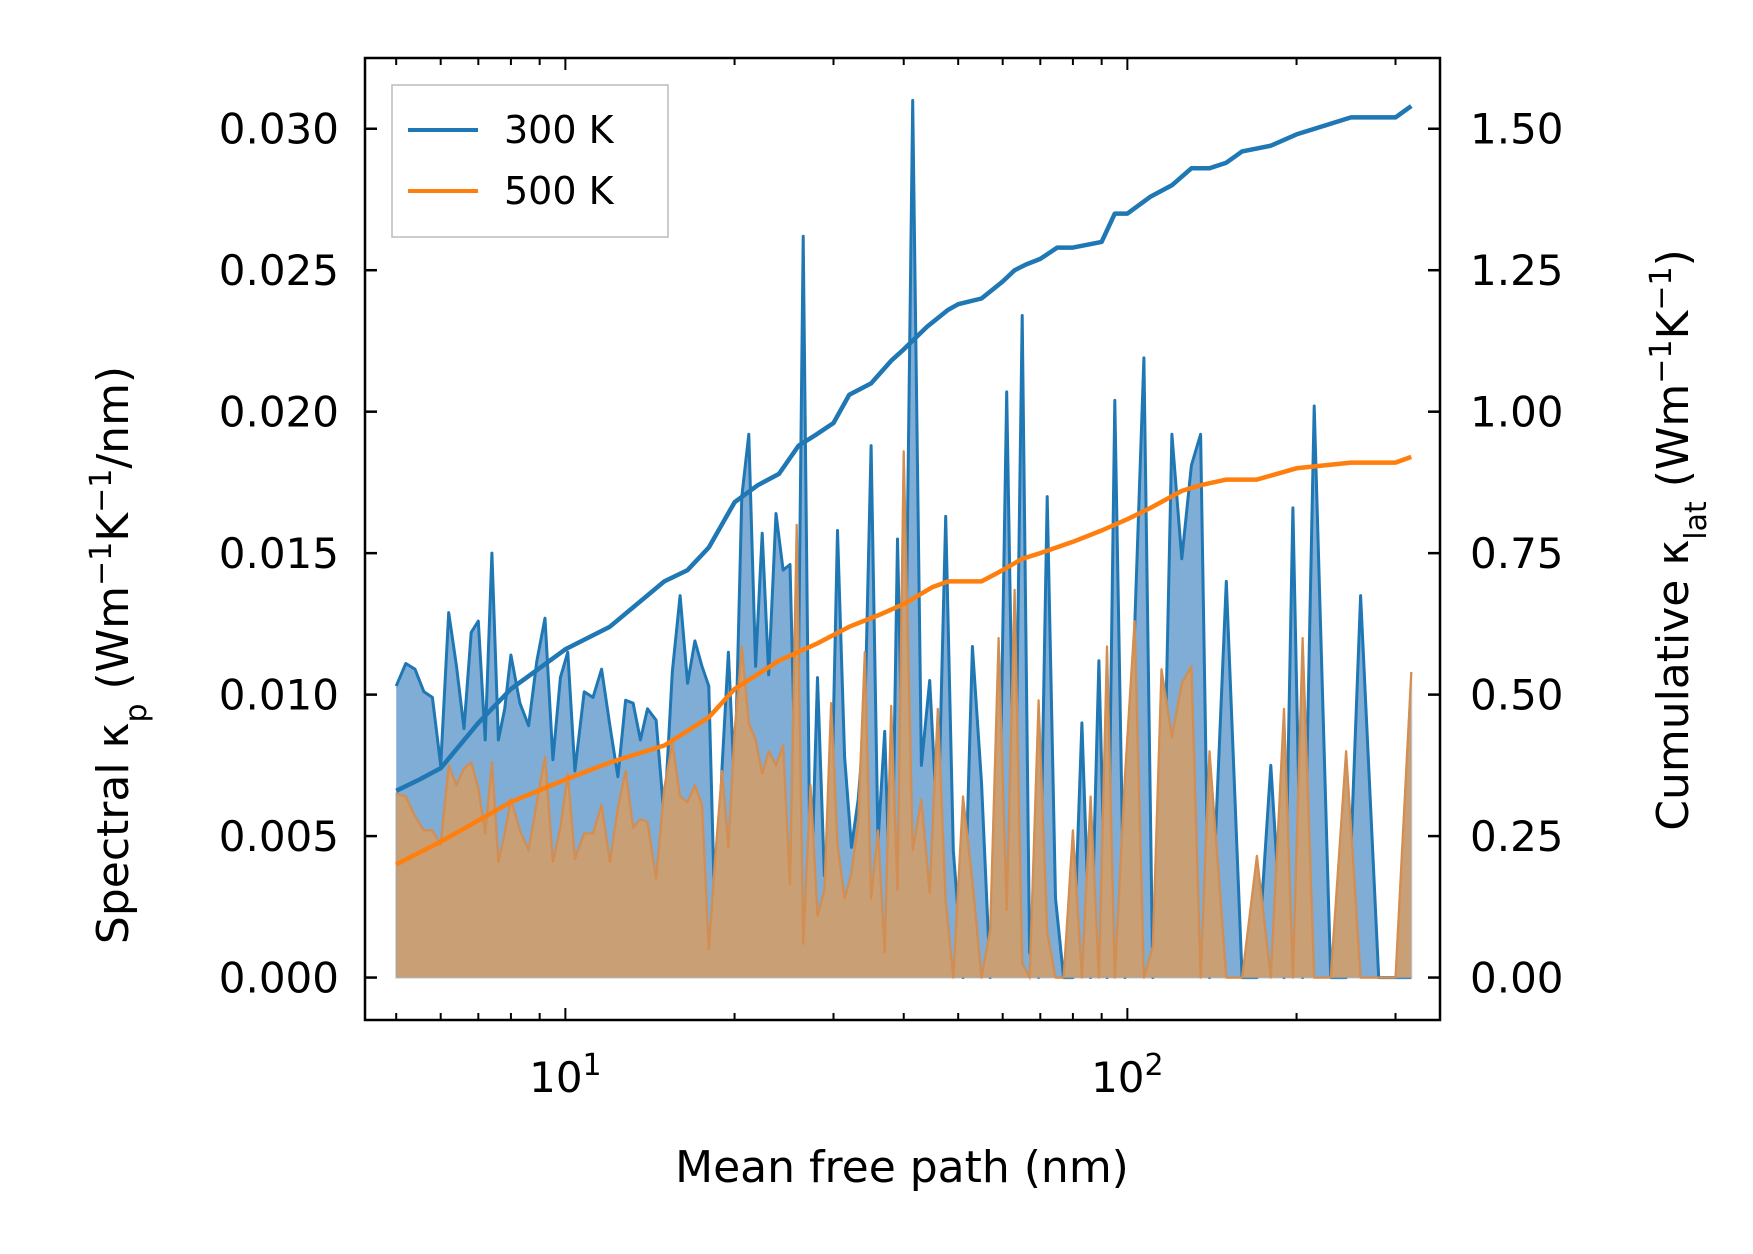  I want to click on y-left-tick-label: 0.005, so click(279, 836).